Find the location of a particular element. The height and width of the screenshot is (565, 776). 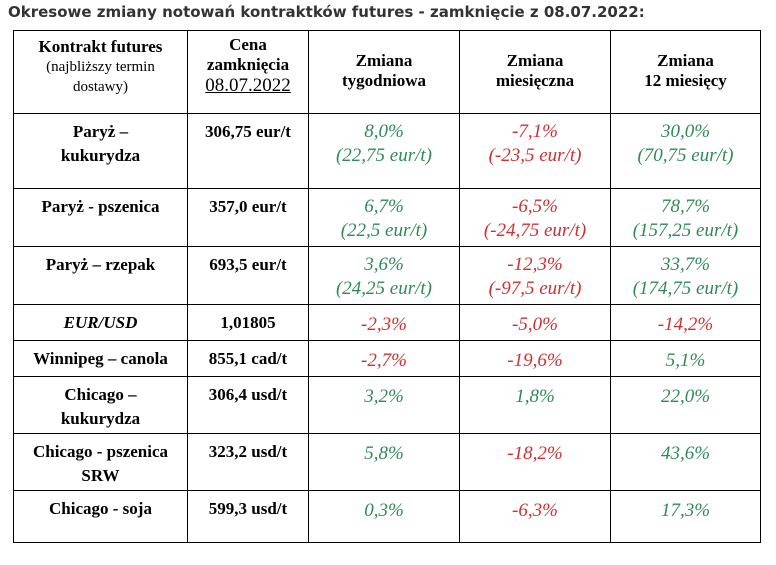

closing-price: 323,2 usd/t is located at coordinates (248, 462).